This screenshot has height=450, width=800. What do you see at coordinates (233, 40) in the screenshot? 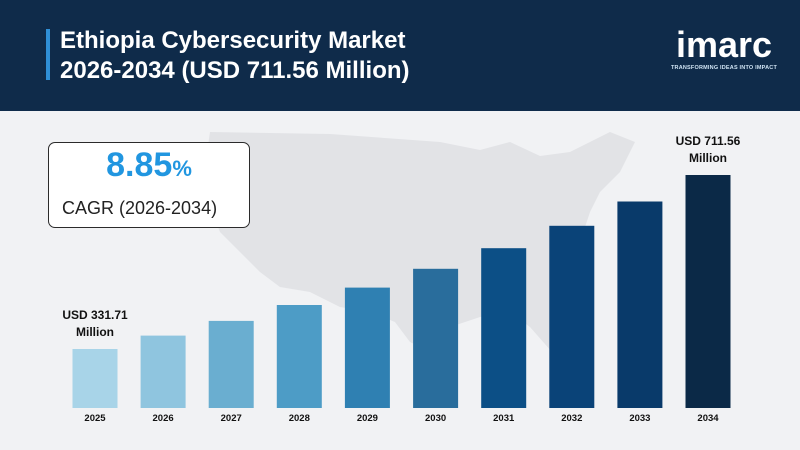
I see `title-line-1: Ethiopia Cybersecurity Market` at bounding box center [233, 40].